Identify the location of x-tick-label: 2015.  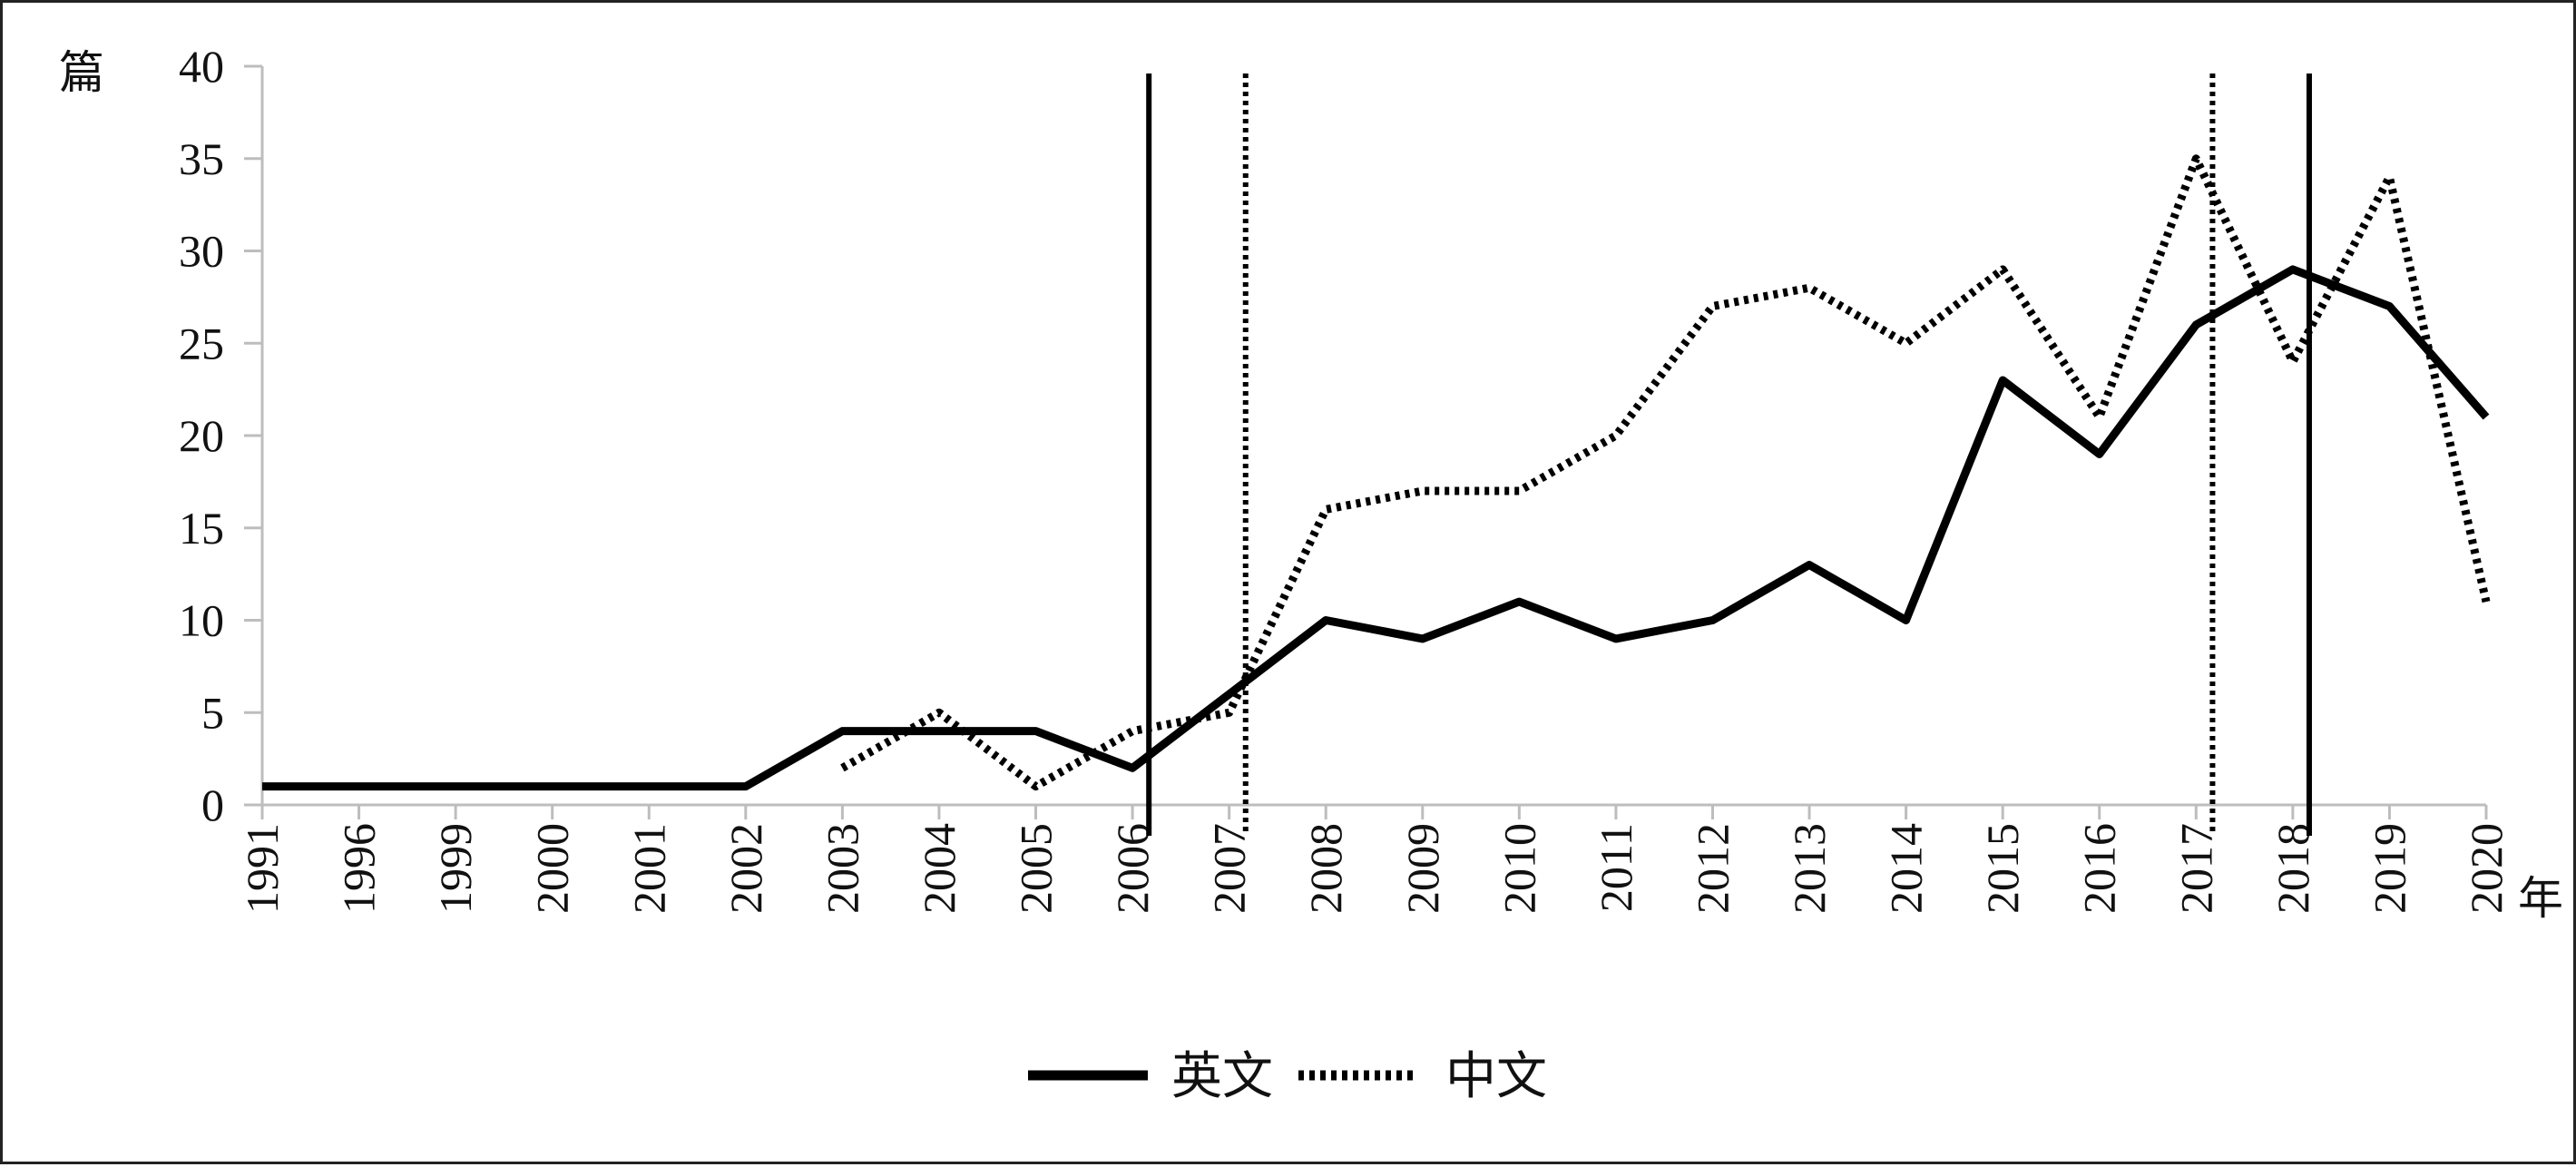
(2002, 868).